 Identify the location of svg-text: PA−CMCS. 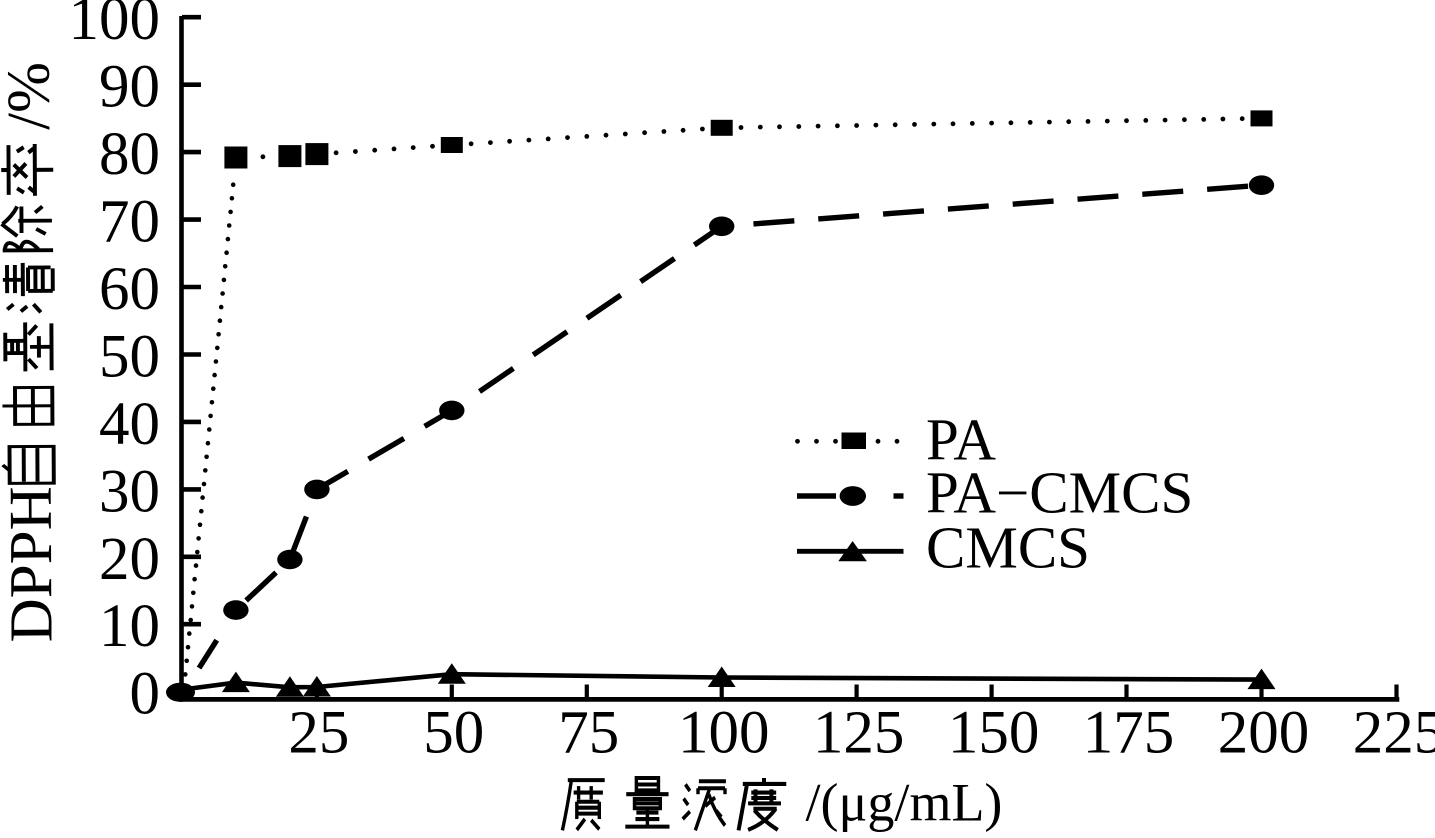
(1059, 493).